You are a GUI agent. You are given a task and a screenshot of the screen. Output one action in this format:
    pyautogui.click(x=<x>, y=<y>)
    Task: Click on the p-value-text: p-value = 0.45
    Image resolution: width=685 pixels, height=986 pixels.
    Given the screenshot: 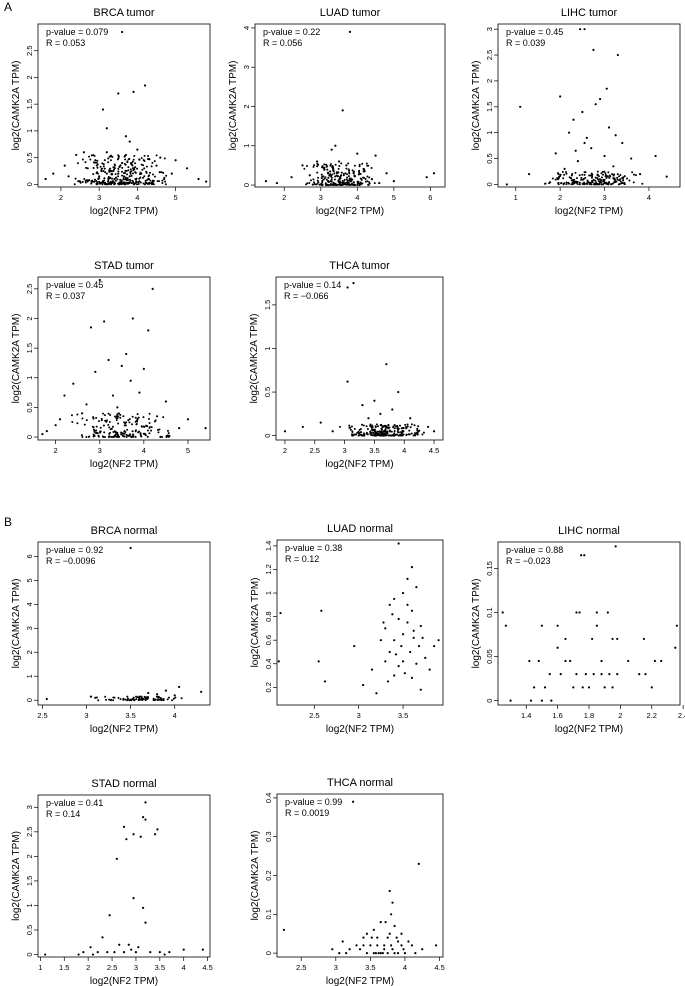 What is the action you would take?
    pyautogui.click(x=74, y=285)
    